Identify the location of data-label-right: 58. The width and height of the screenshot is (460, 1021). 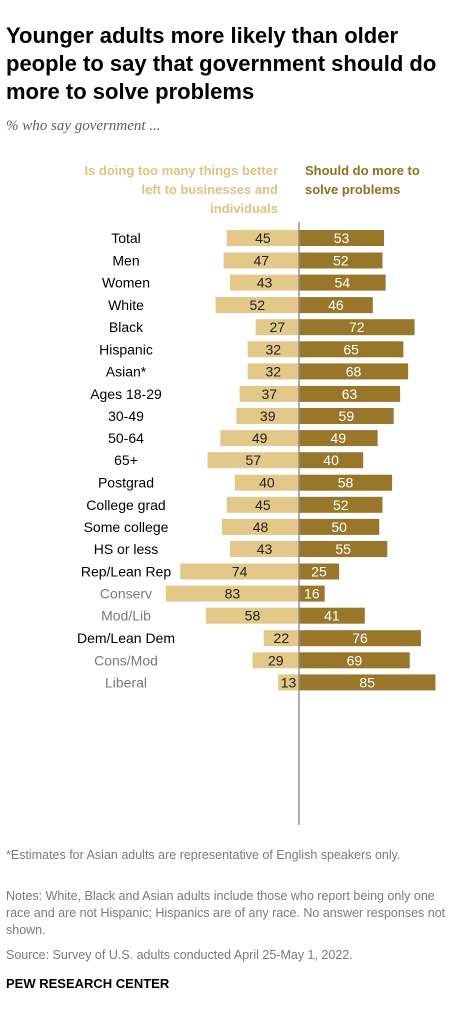
(346, 483).